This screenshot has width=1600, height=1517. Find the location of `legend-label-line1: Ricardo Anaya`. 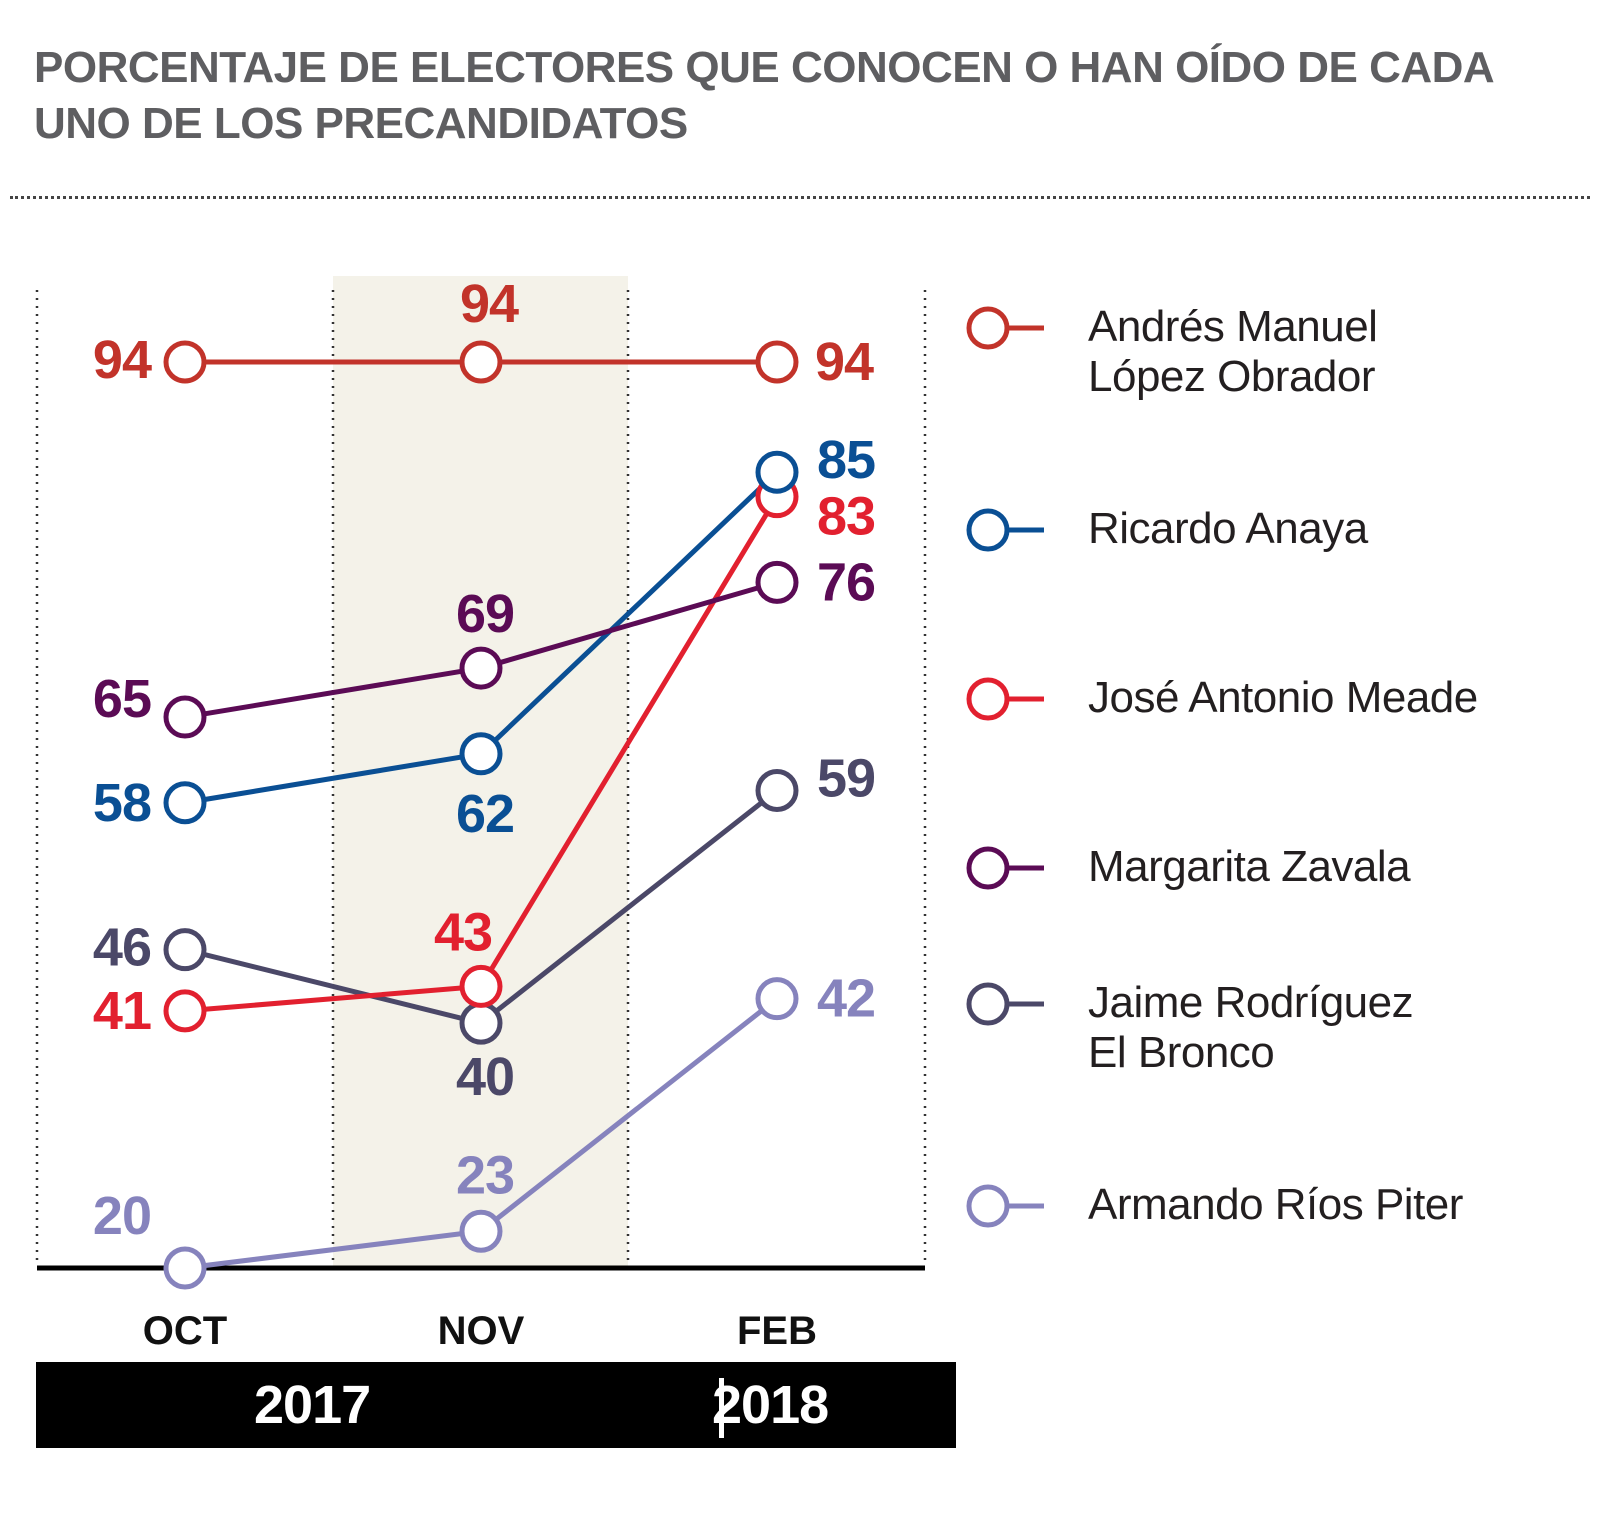

legend-label-line1: Ricardo Anaya is located at coordinates (1228, 528).